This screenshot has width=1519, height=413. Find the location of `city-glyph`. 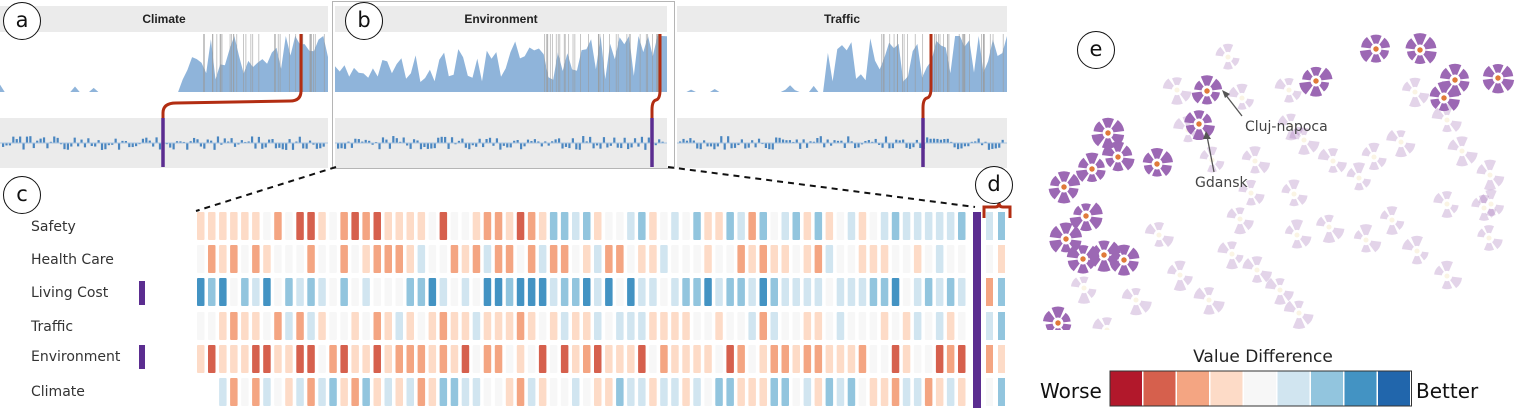

city-glyph is located at coordinates (1316, 81).